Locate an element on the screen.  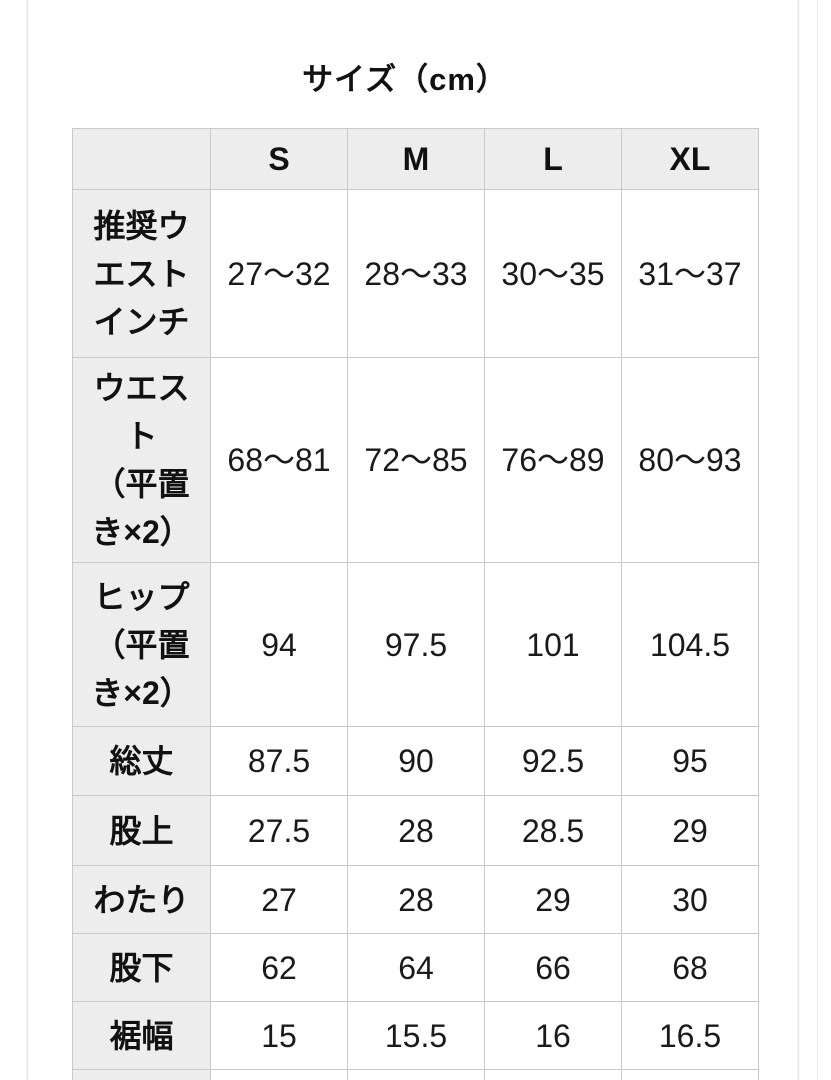
table-row: 股下 62 64 66 68 is located at coordinates (415, 967).